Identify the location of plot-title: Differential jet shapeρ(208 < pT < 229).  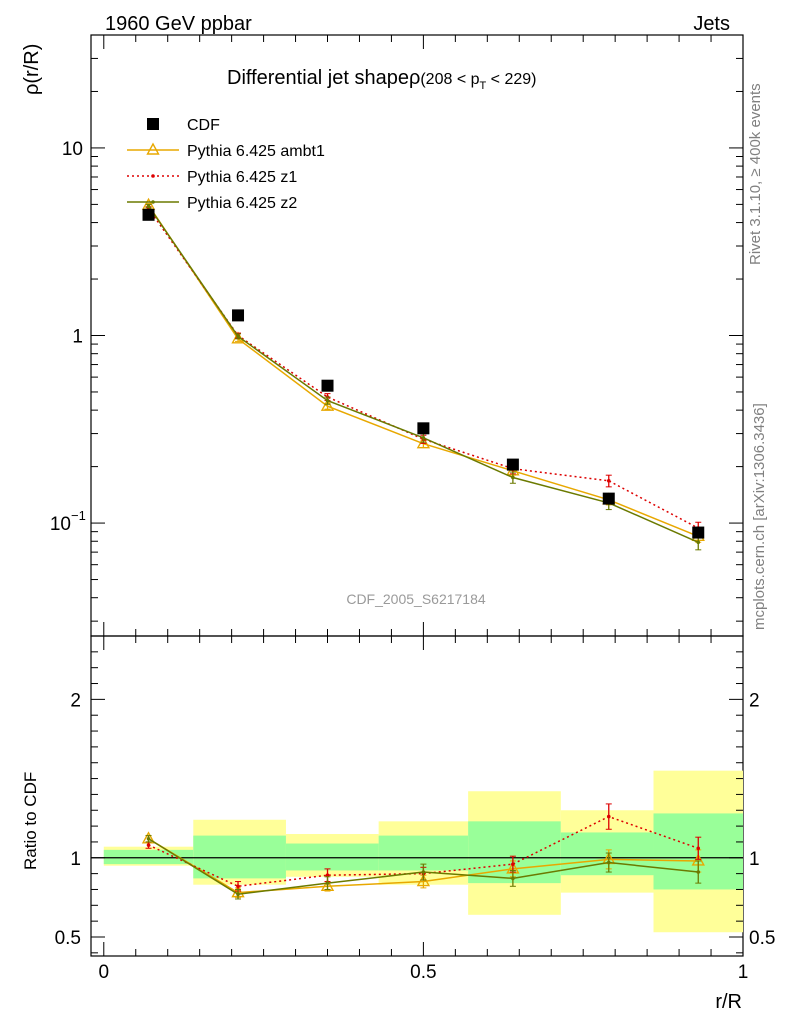
(382, 79).